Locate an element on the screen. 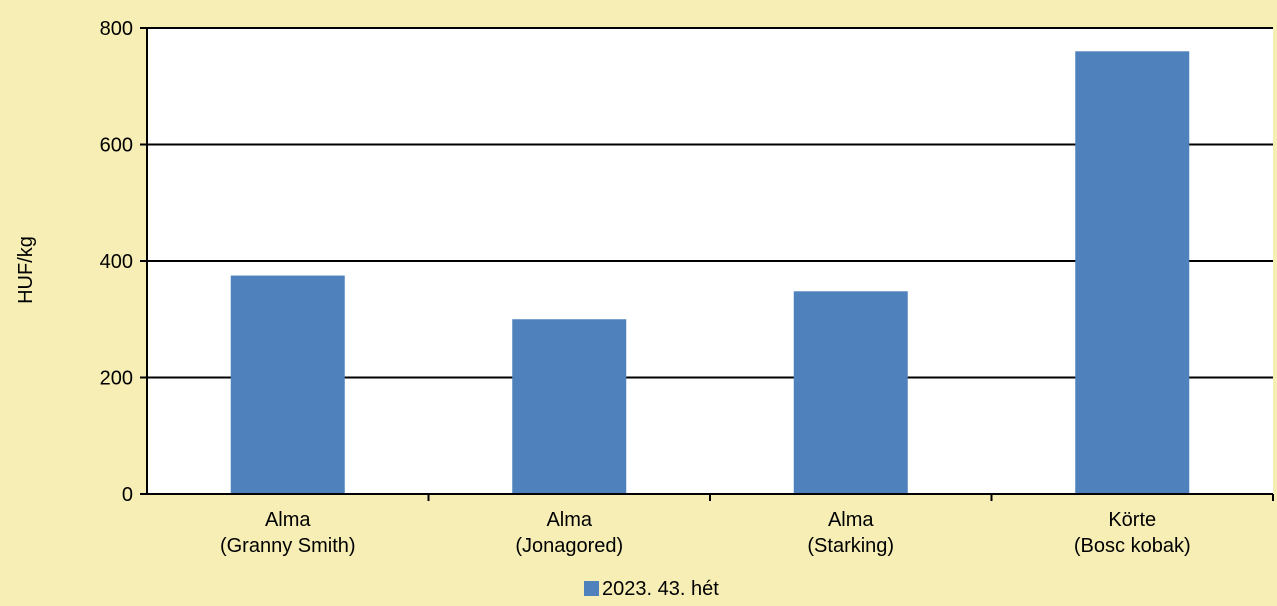 The width and height of the screenshot is (1277, 606). legend: 2023. 43. hét is located at coordinates (651, 589).